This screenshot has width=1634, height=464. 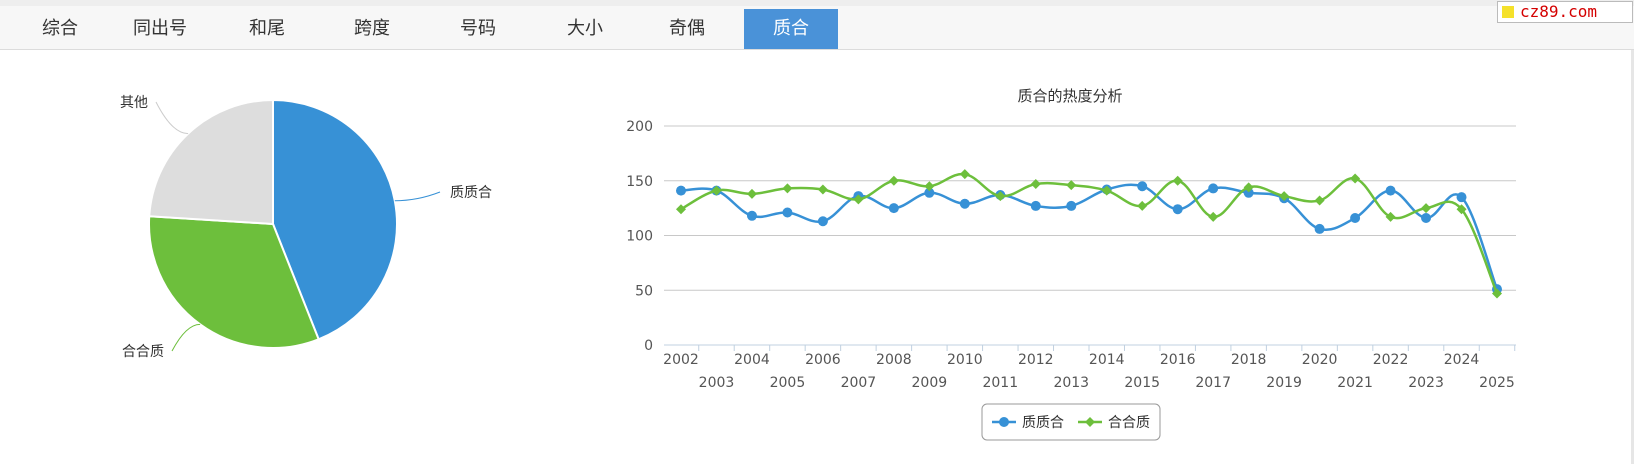 I want to click on pie-label-2: 合合质, so click(x=143, y=352).